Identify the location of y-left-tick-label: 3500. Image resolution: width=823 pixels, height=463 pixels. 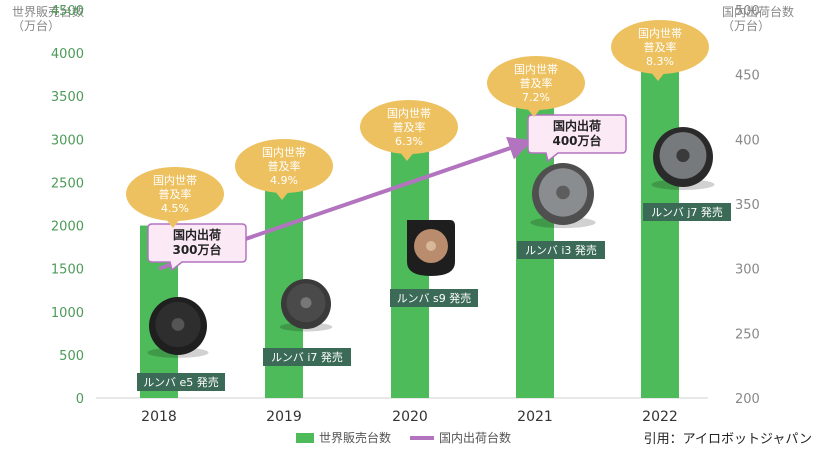
(67, 97).